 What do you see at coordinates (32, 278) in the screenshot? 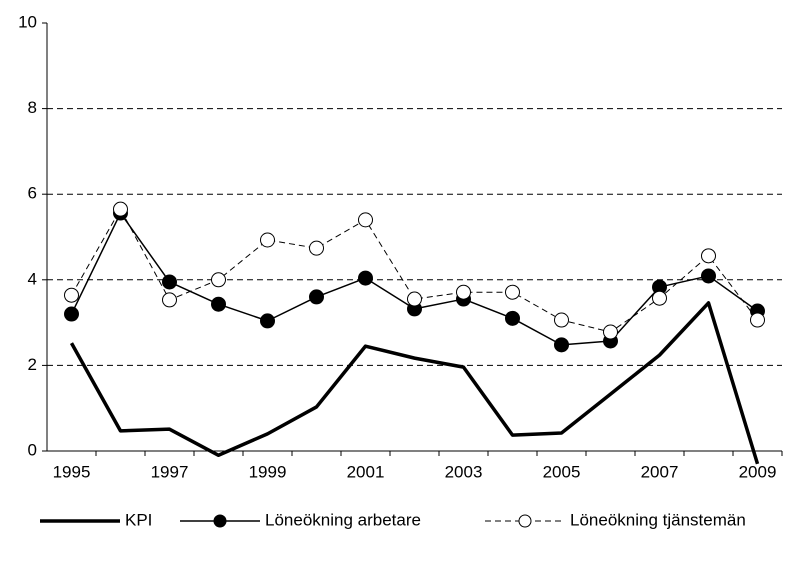
I see `y-tick-label: 4` at bounding box center [32, 278].